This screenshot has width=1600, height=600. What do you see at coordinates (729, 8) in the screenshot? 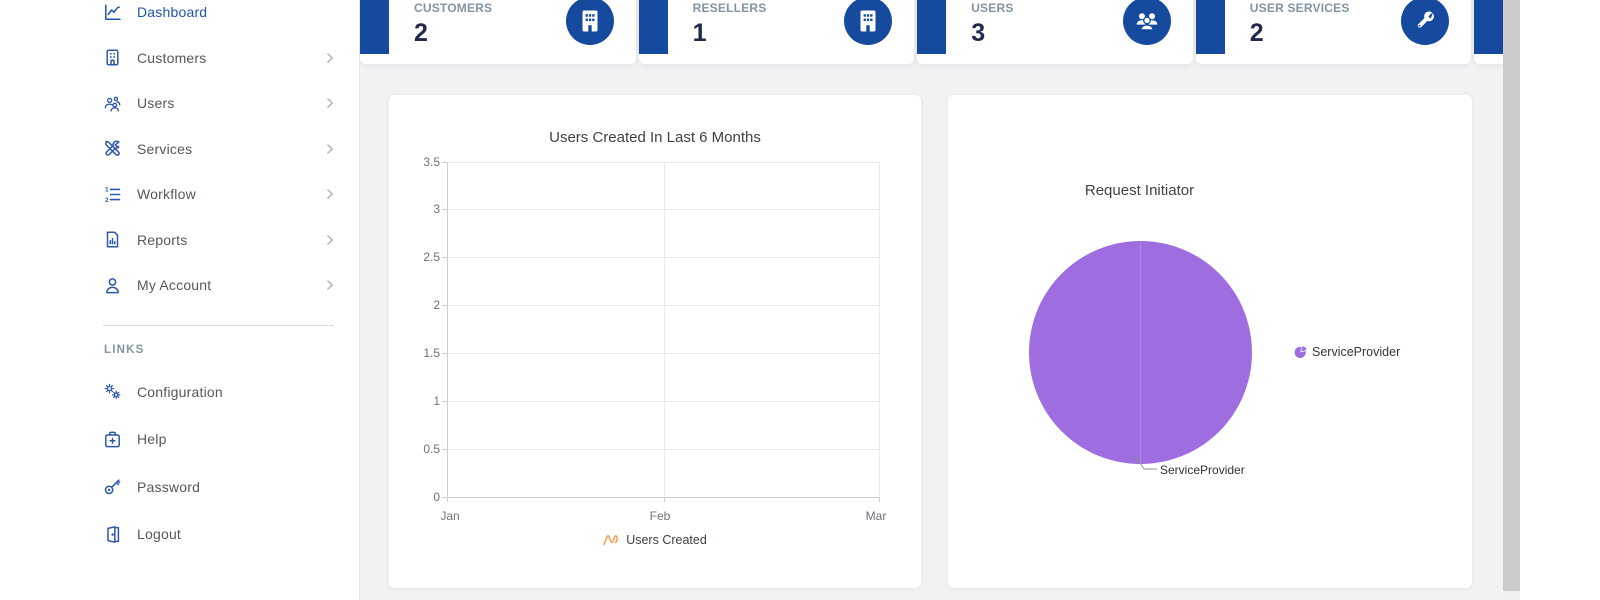
I see `stat-label: RESELLERS` at bounding box center [729, 8].